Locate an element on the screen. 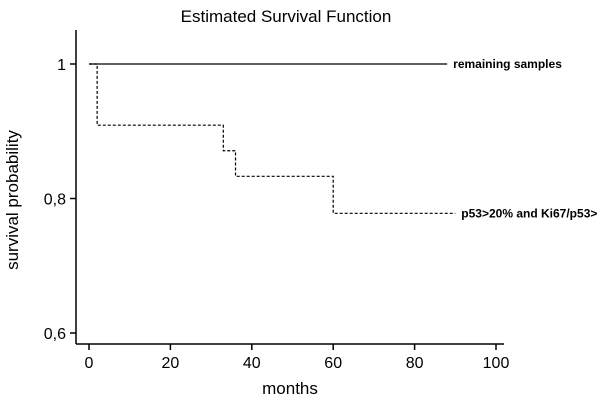  x-tick-label: 20 is located at coordinates (171, 363).